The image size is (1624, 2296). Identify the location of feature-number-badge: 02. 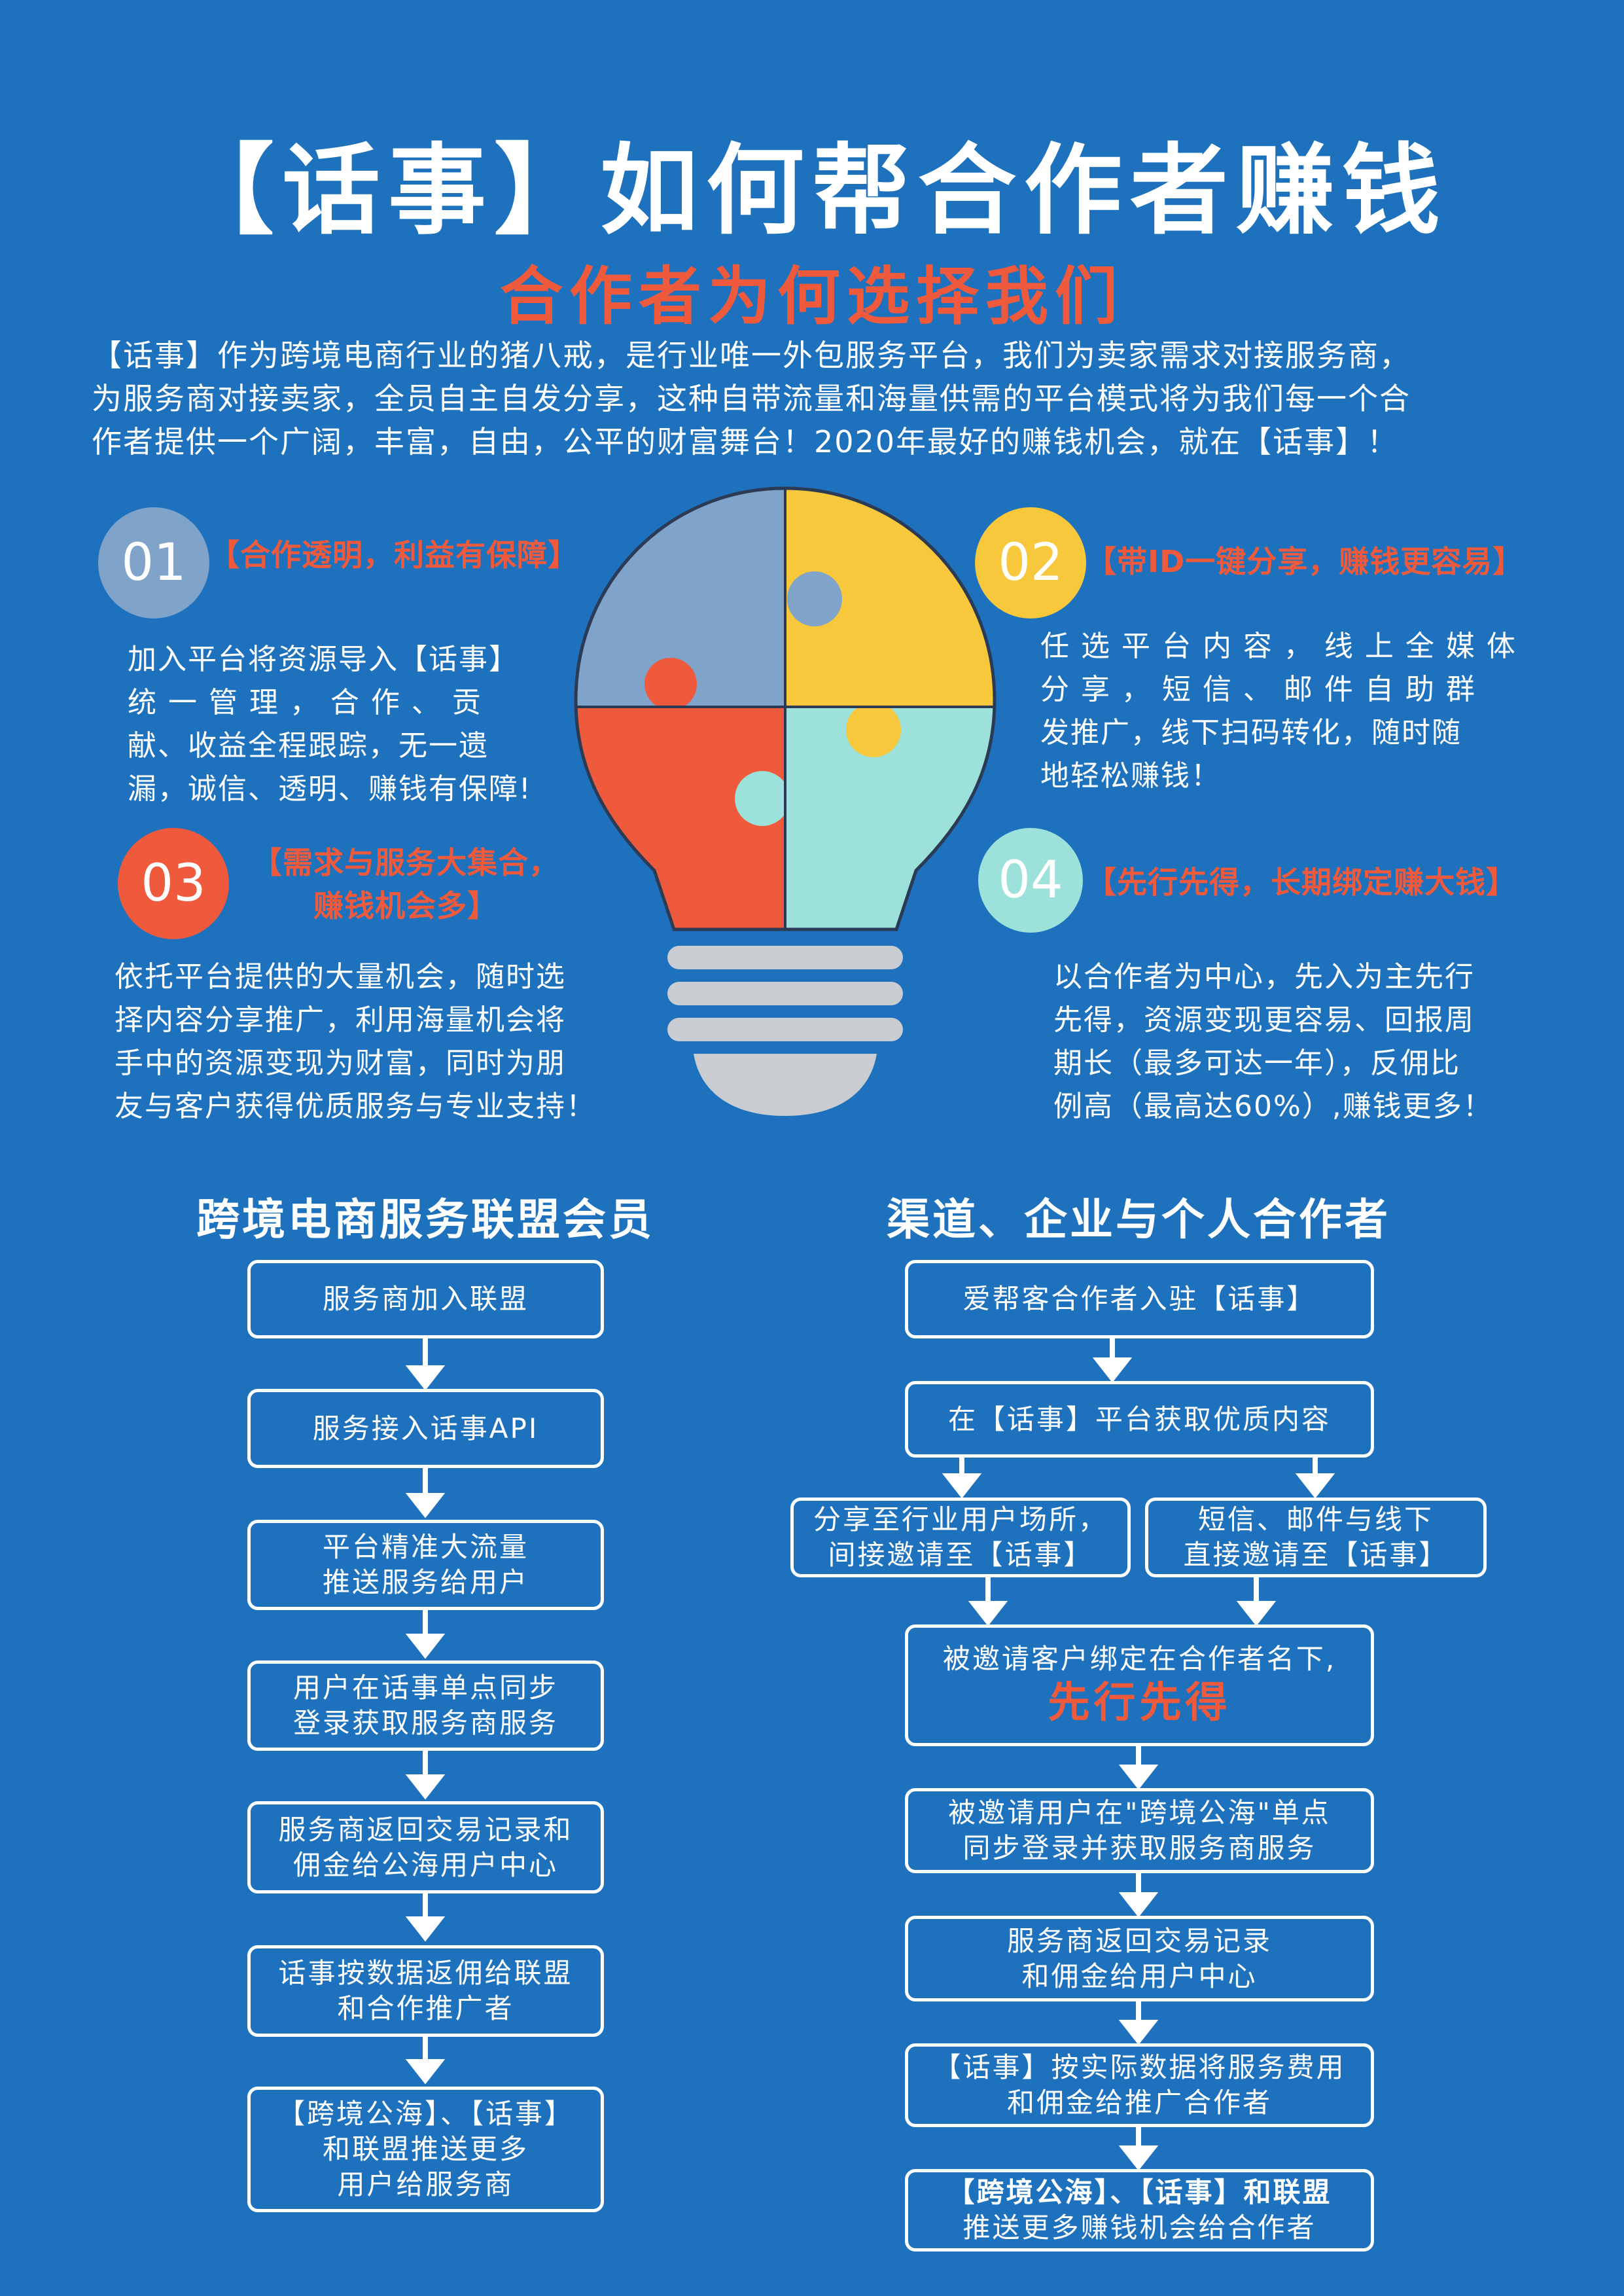
(1030, 563).